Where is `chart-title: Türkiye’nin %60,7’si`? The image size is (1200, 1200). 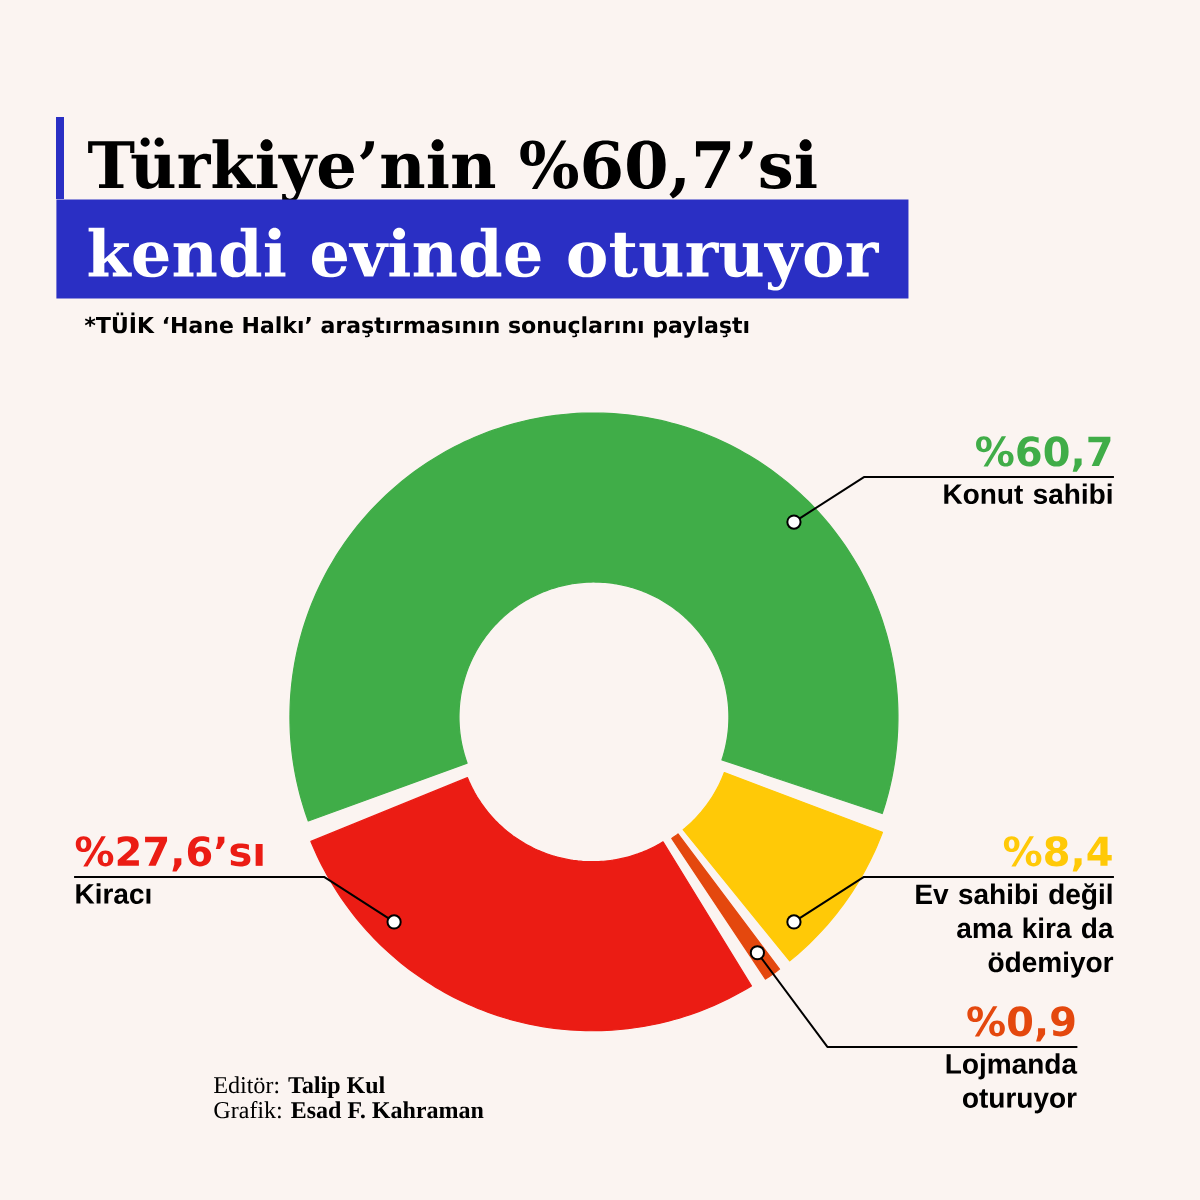
chart-title: Türkiye’nin %60,7’si is located at coordinates (452, 170).